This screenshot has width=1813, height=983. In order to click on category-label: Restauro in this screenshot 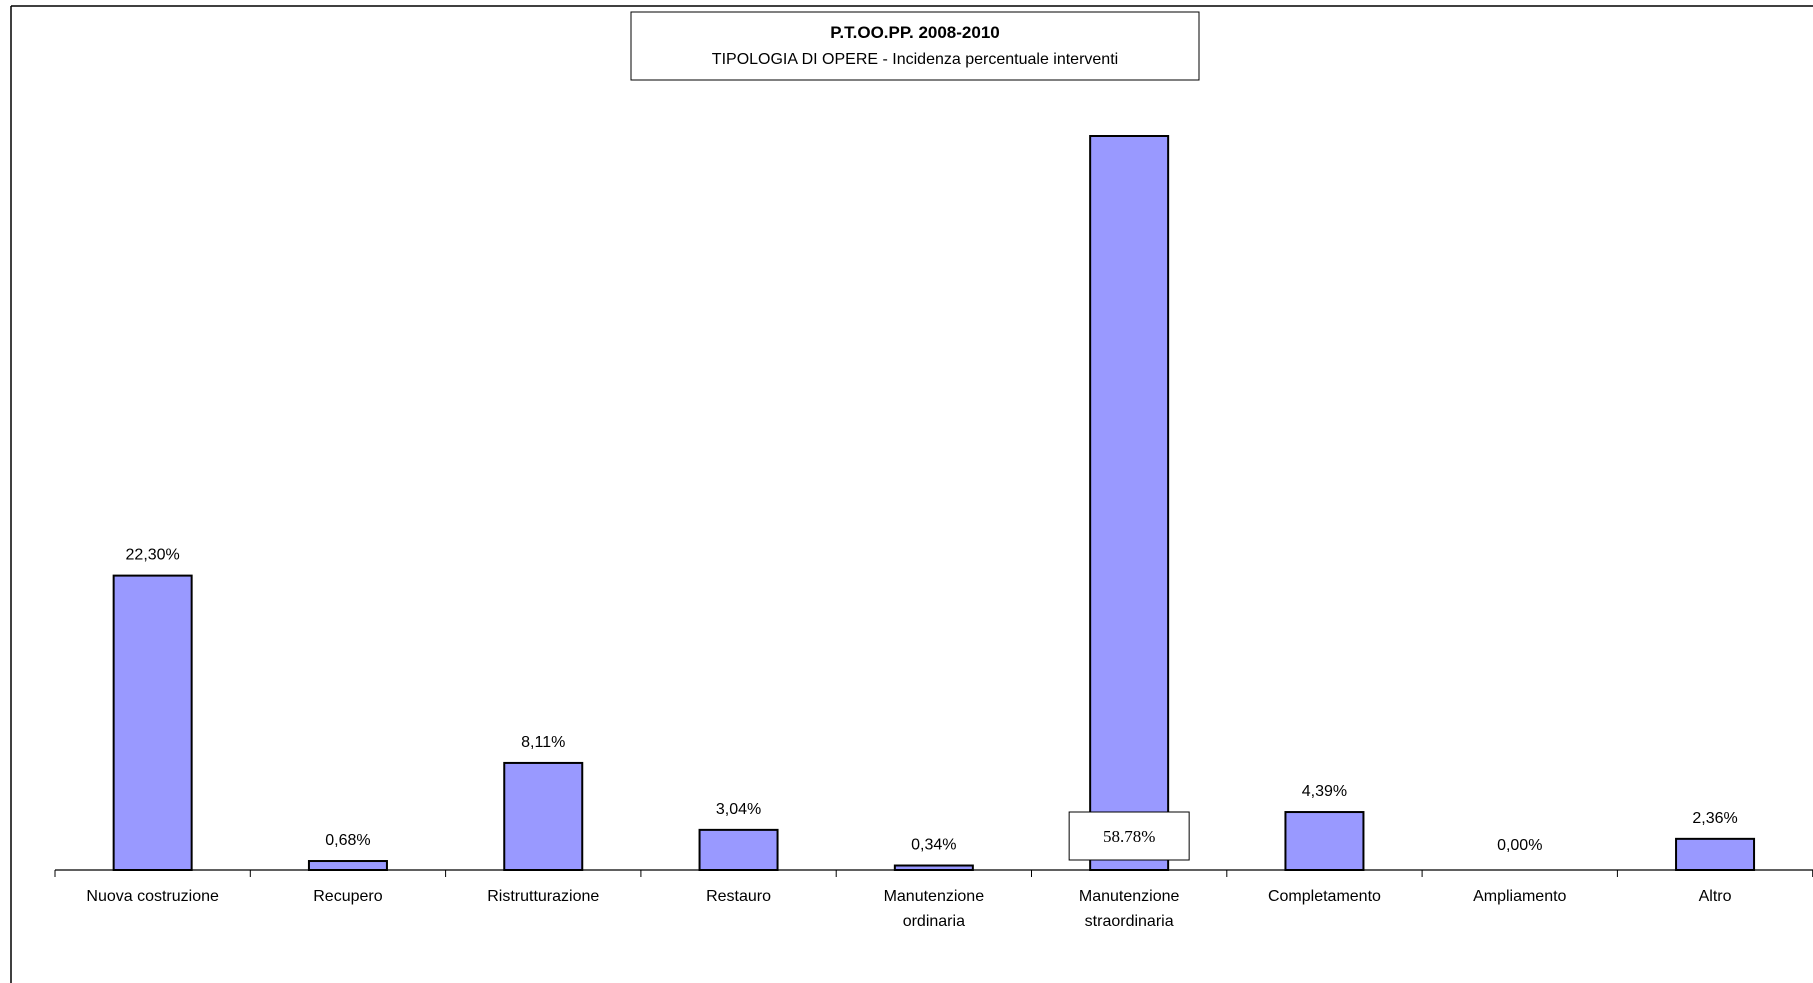, I will do `click(738, 896)`.